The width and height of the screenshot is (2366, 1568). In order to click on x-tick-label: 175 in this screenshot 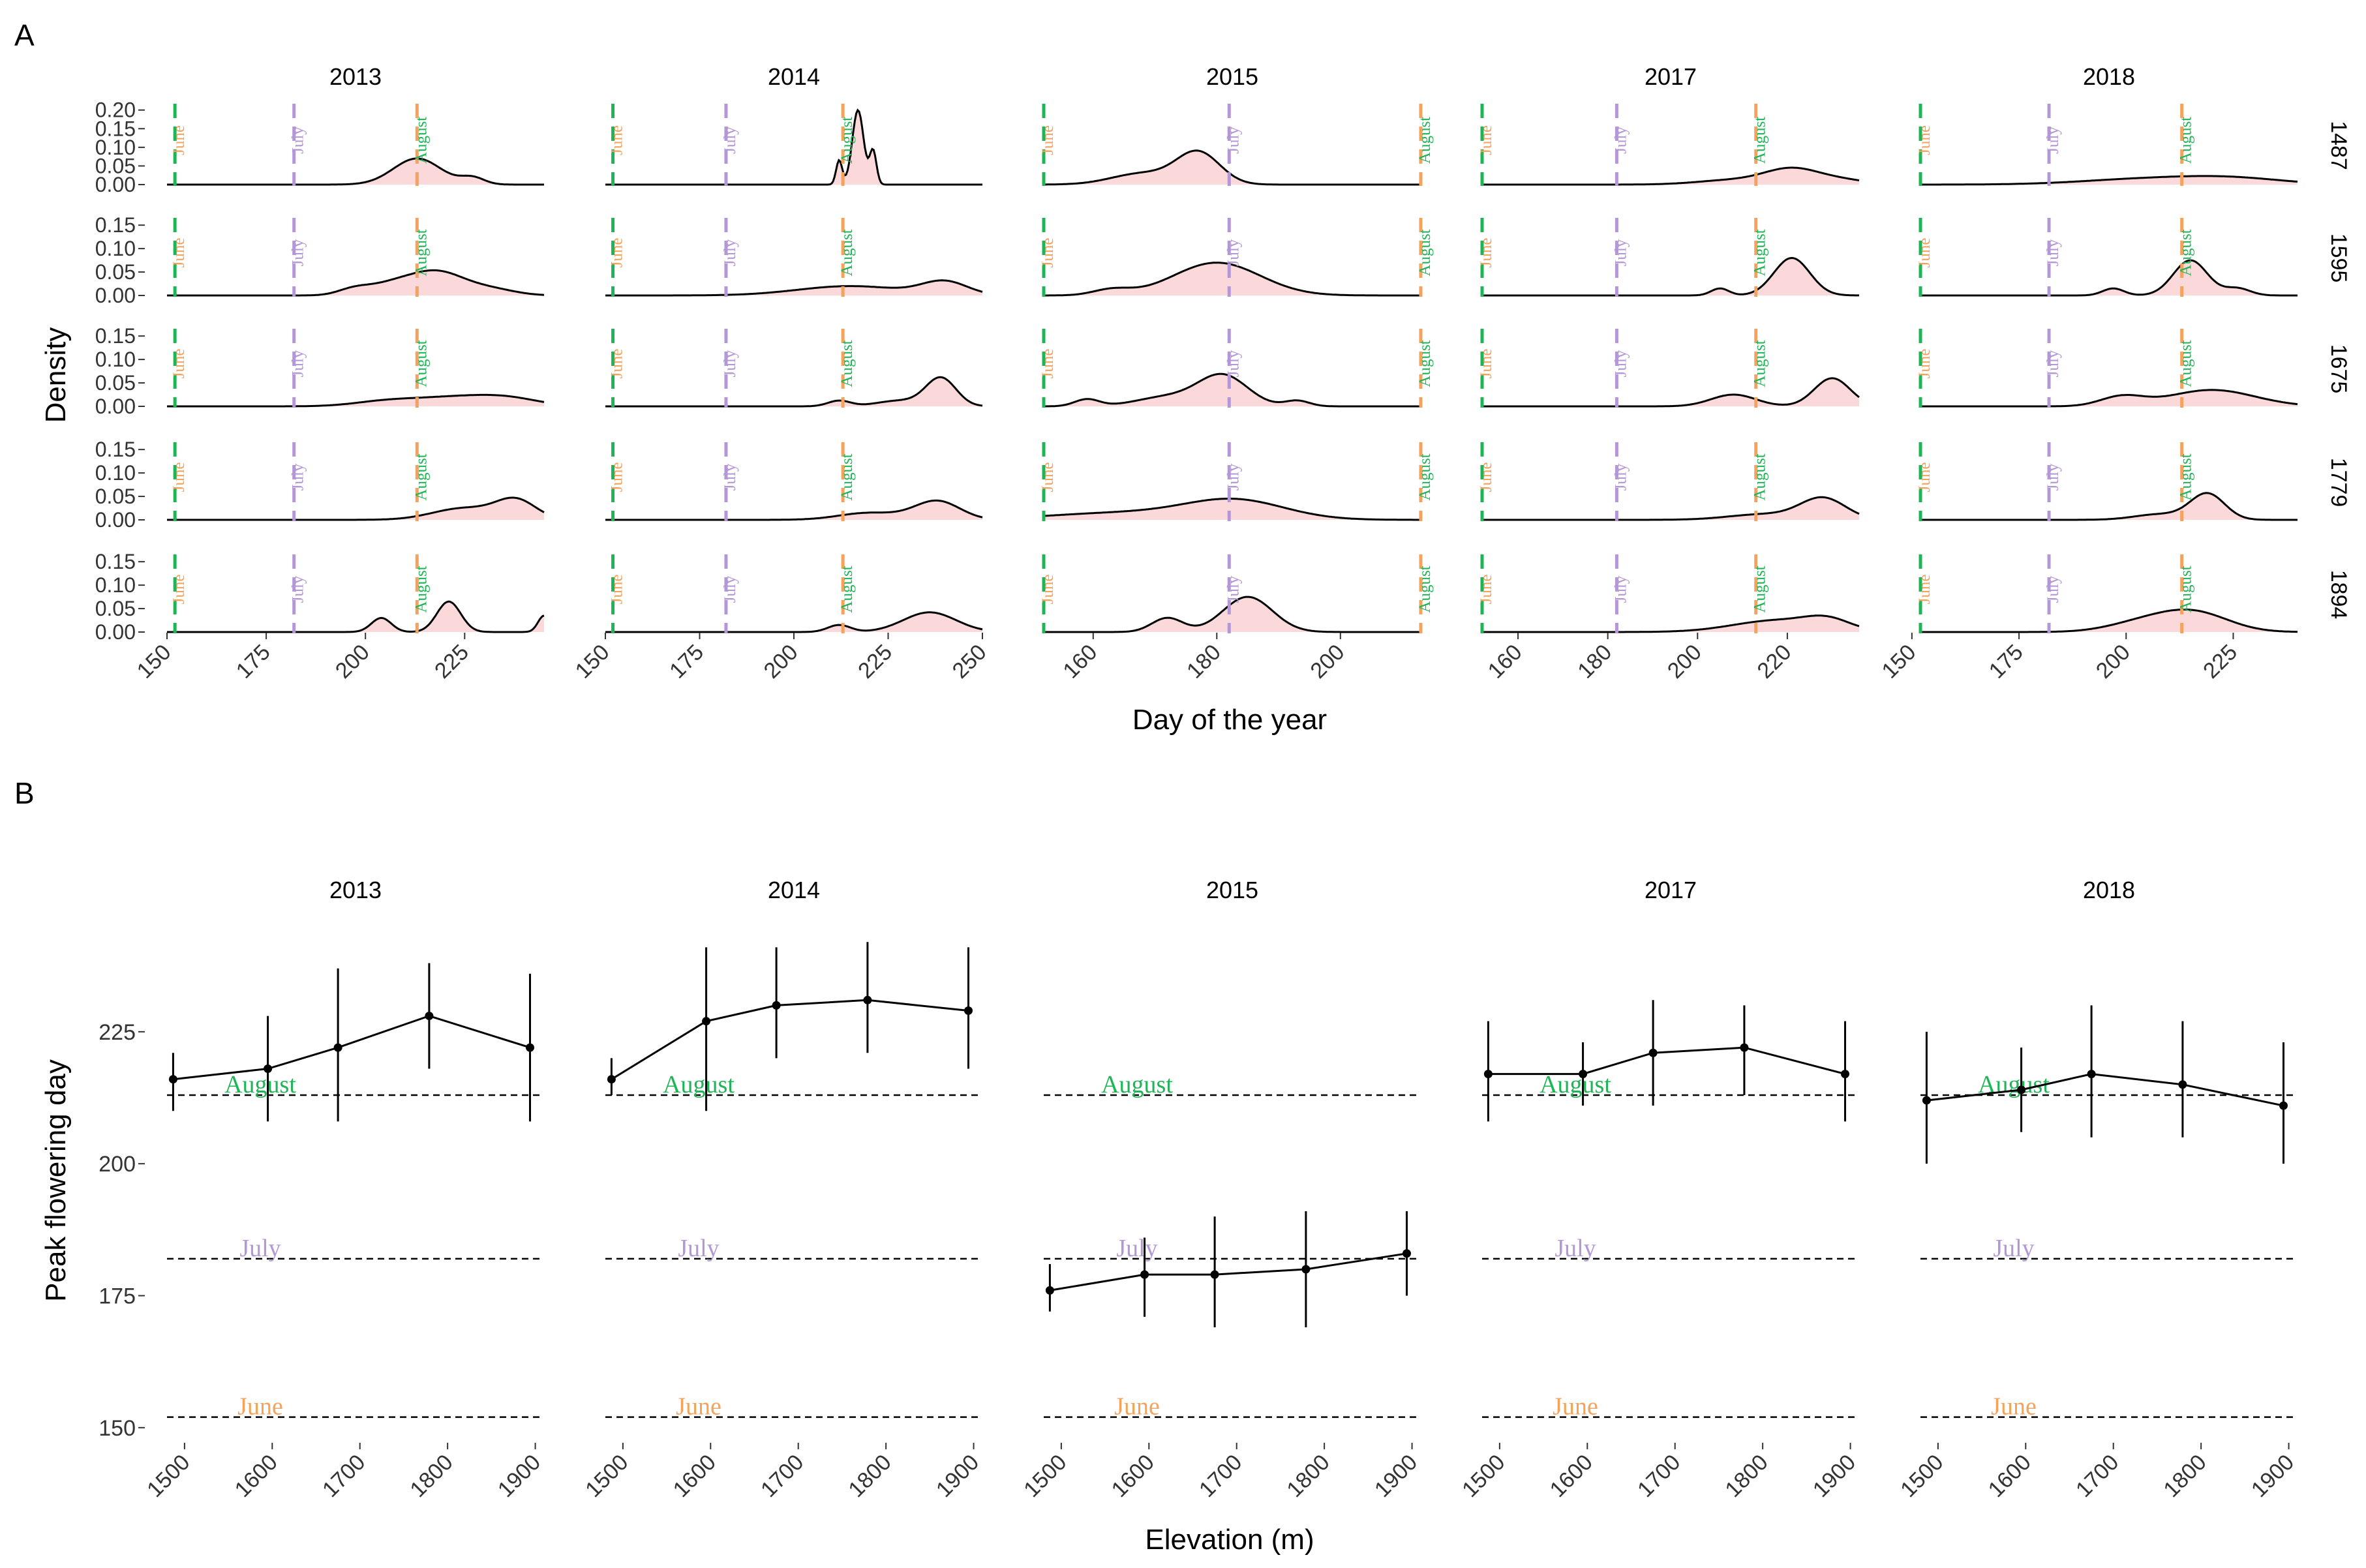, I will do `click(254, 662)`.